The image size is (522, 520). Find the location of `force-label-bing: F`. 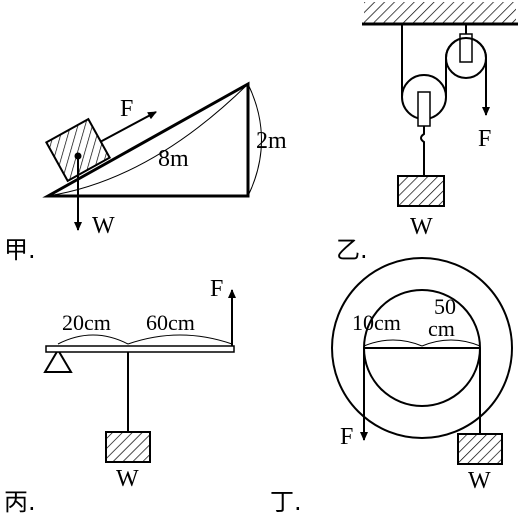

force-label-bing: F is located at coordinates (216, 289).